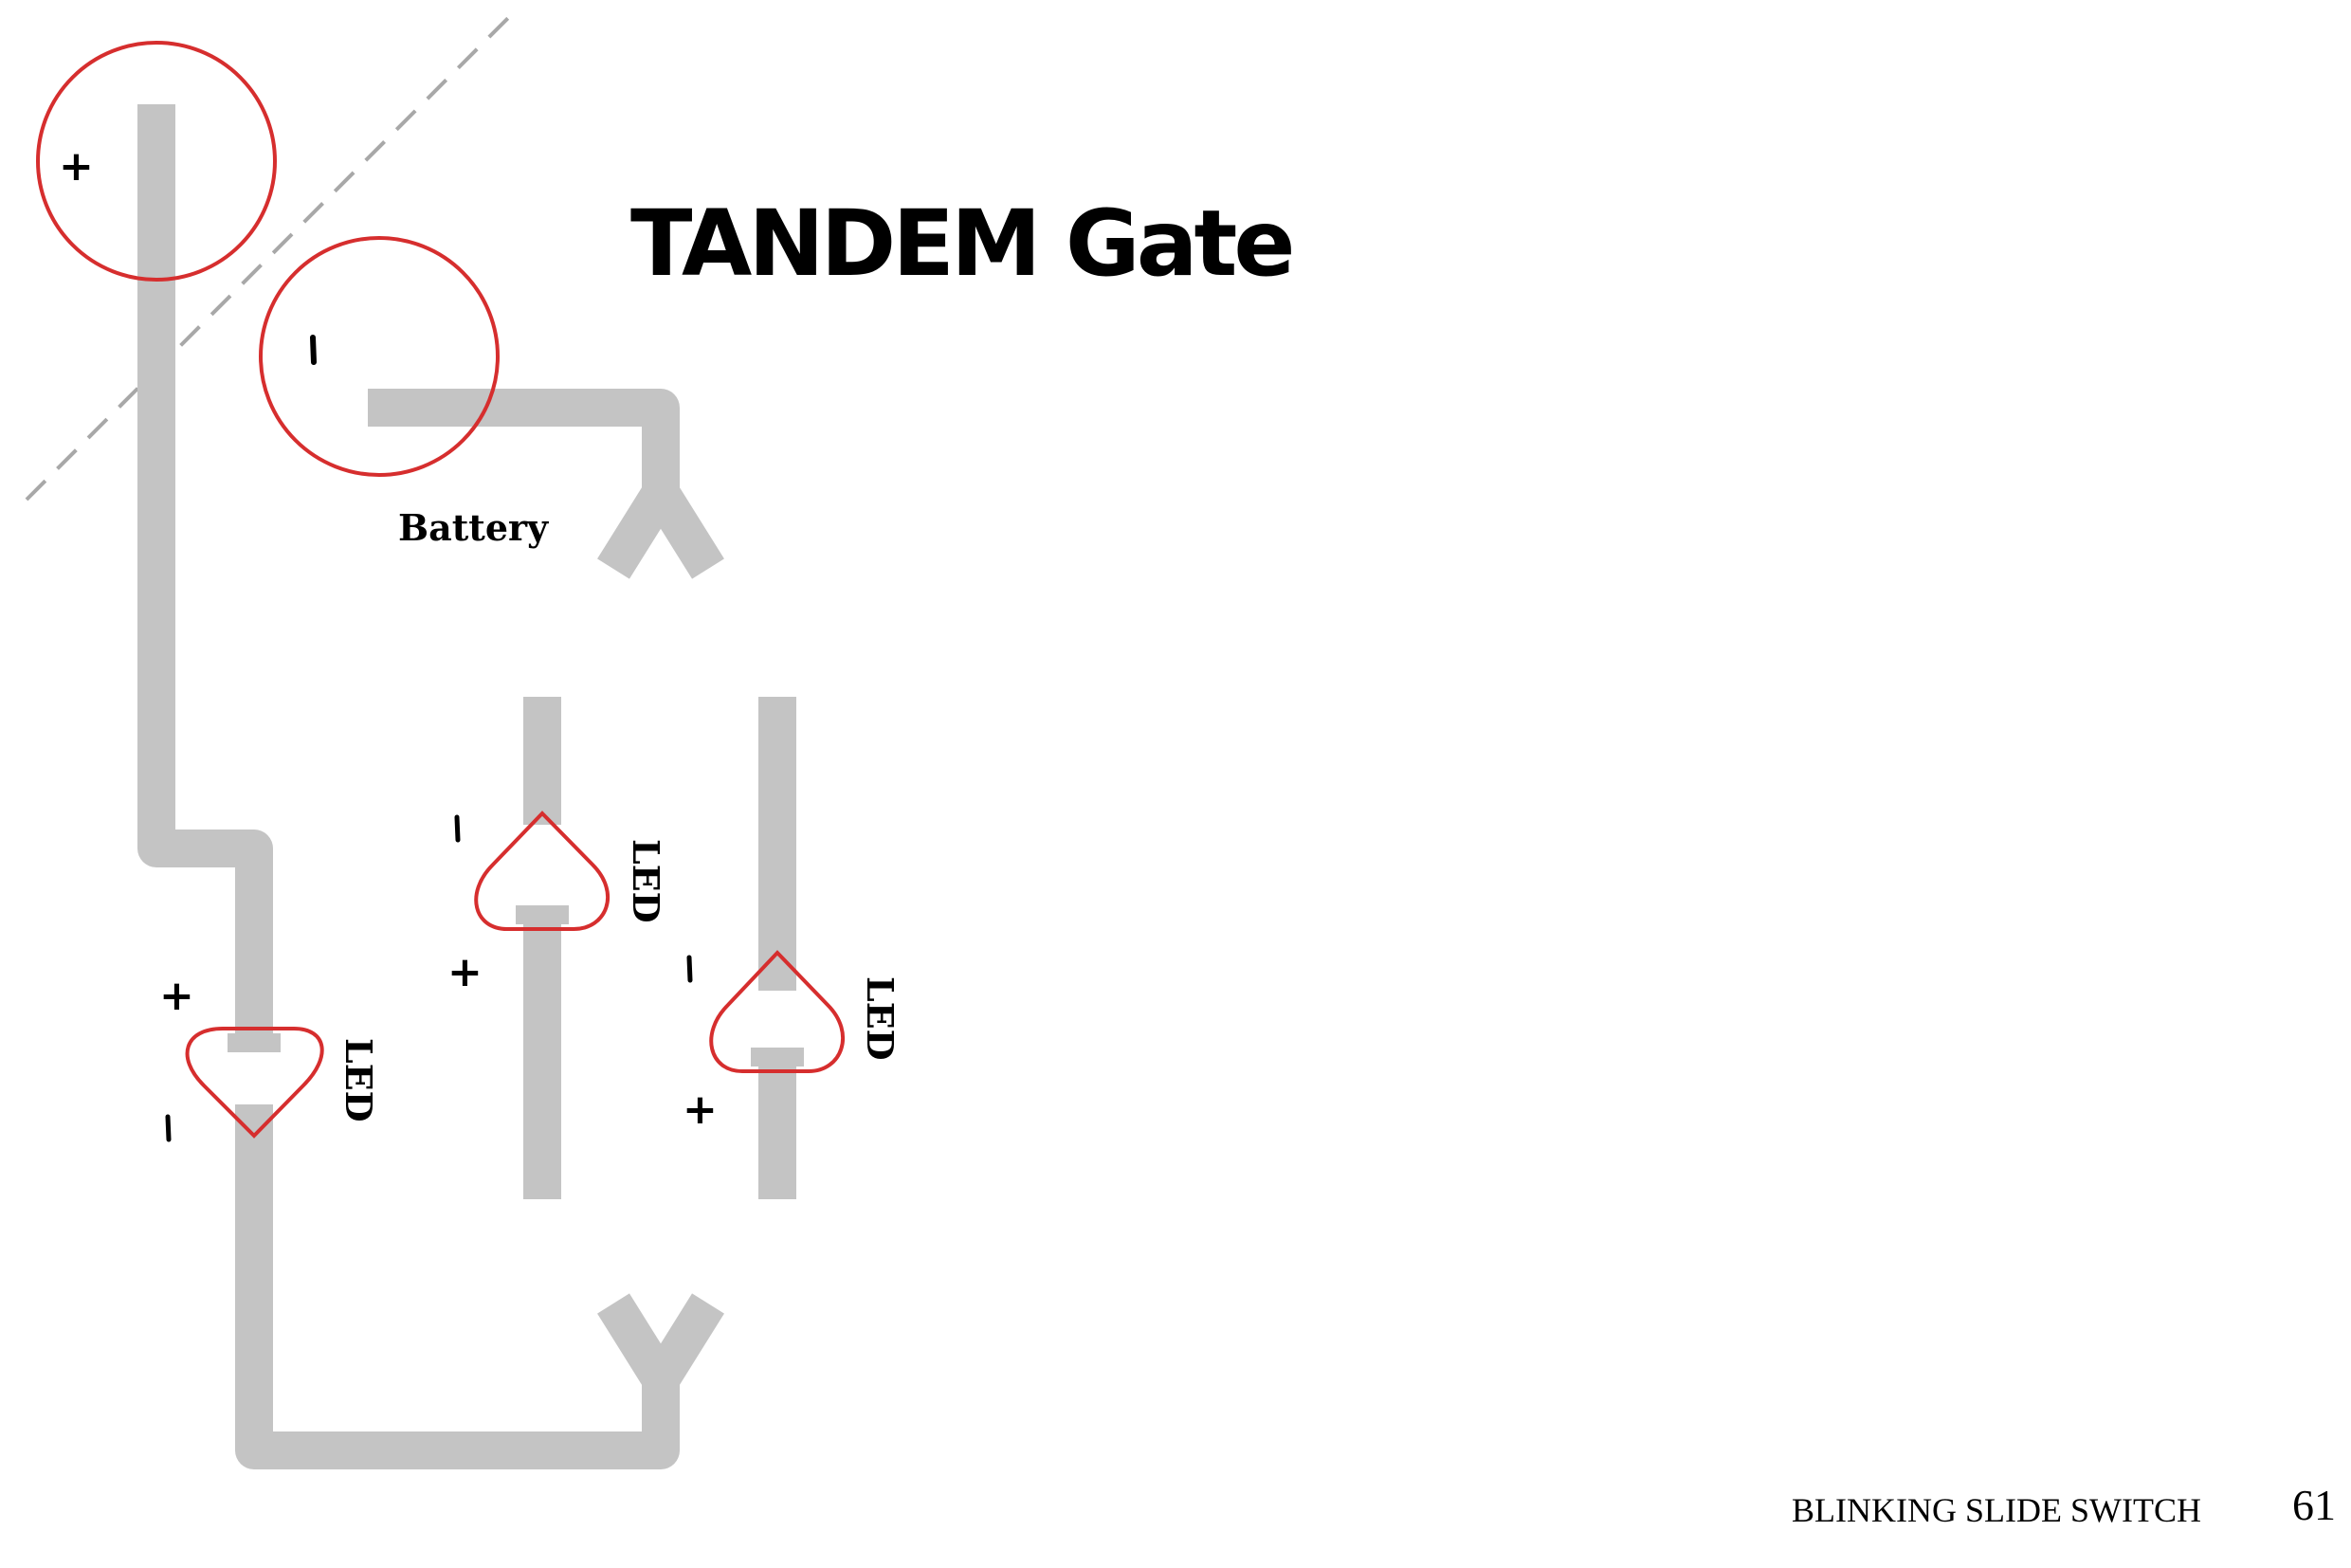  What do you see at coordinates (960, 244) in the screenshot?
I see `page-title: TANDEM Gate` at bounding box center [960, 244].